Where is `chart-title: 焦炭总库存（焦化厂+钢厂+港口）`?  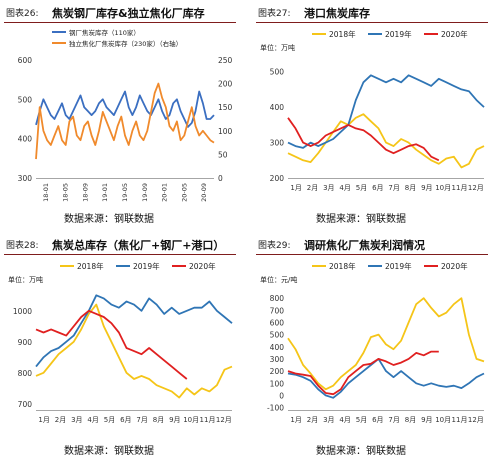
chart-title: 焦炭总库存（焦化厂+钢厂+港口） is located at coordinates (138, 245).